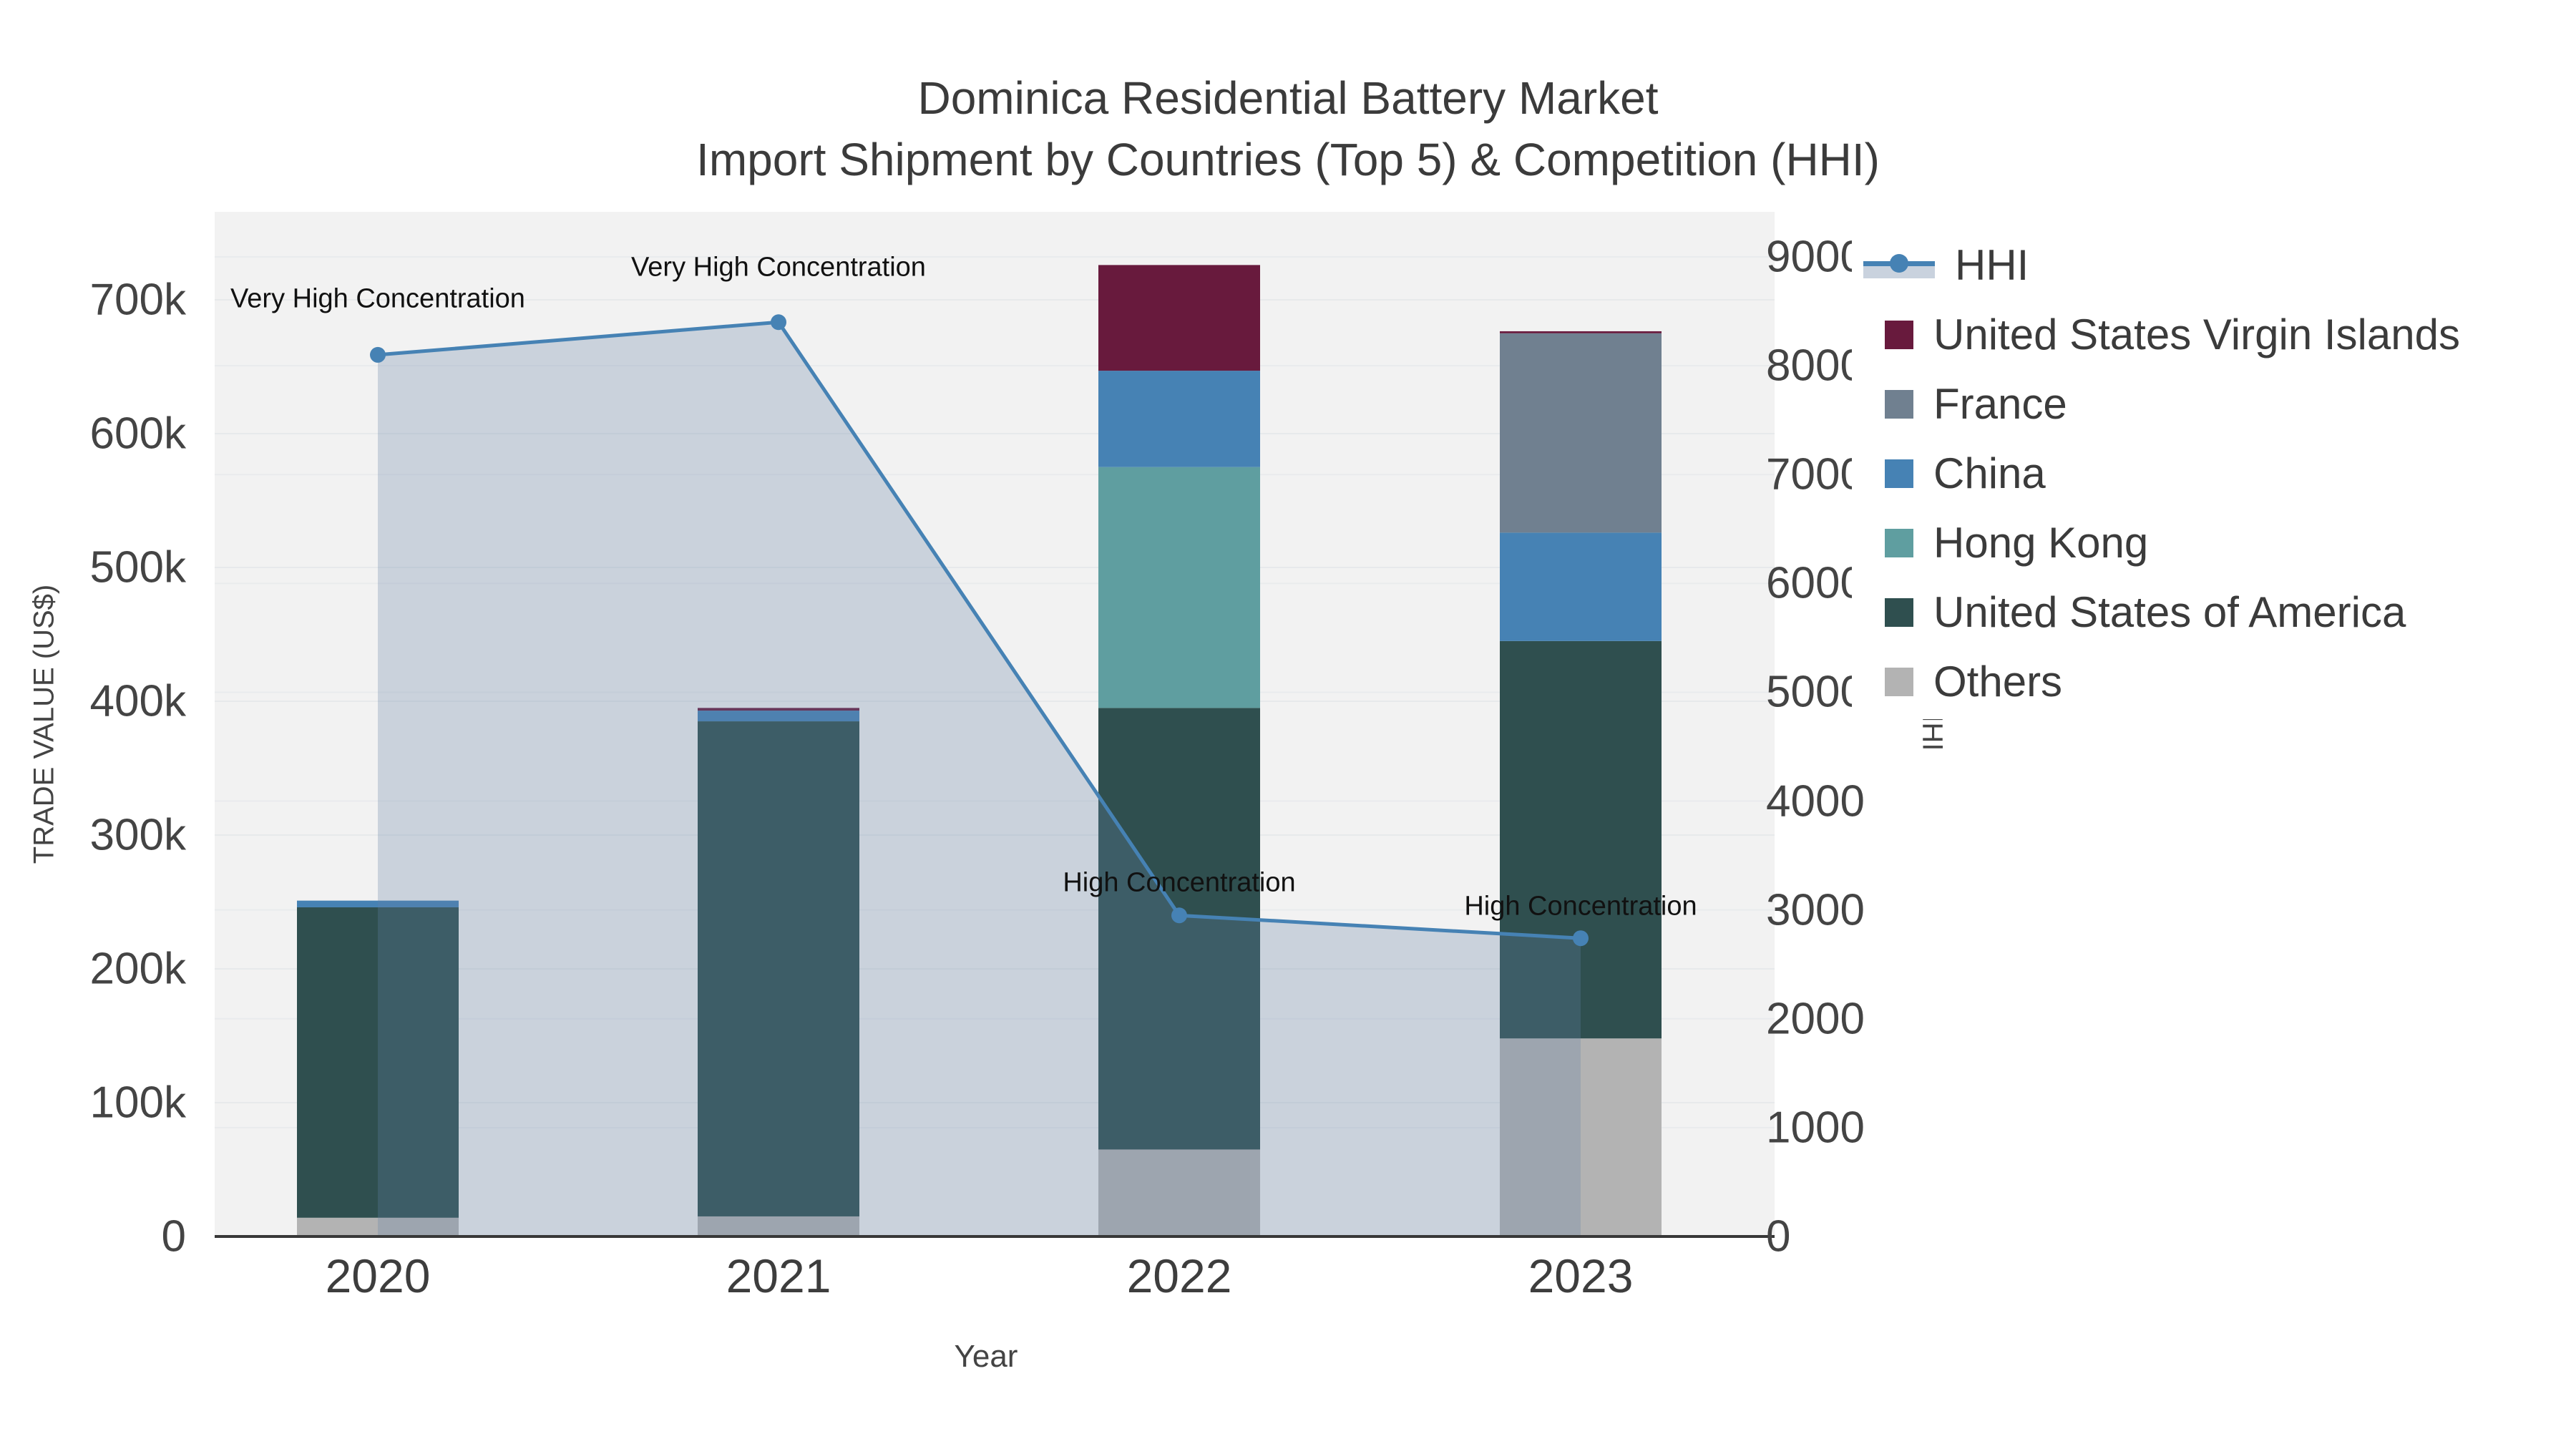 Image resolution: width=2576 pixels, height=1449 pixels. Describe the element at coordinates (1778, 1236) in the screenshot. I see `y-axis-right-tick-label: 0` at that location.